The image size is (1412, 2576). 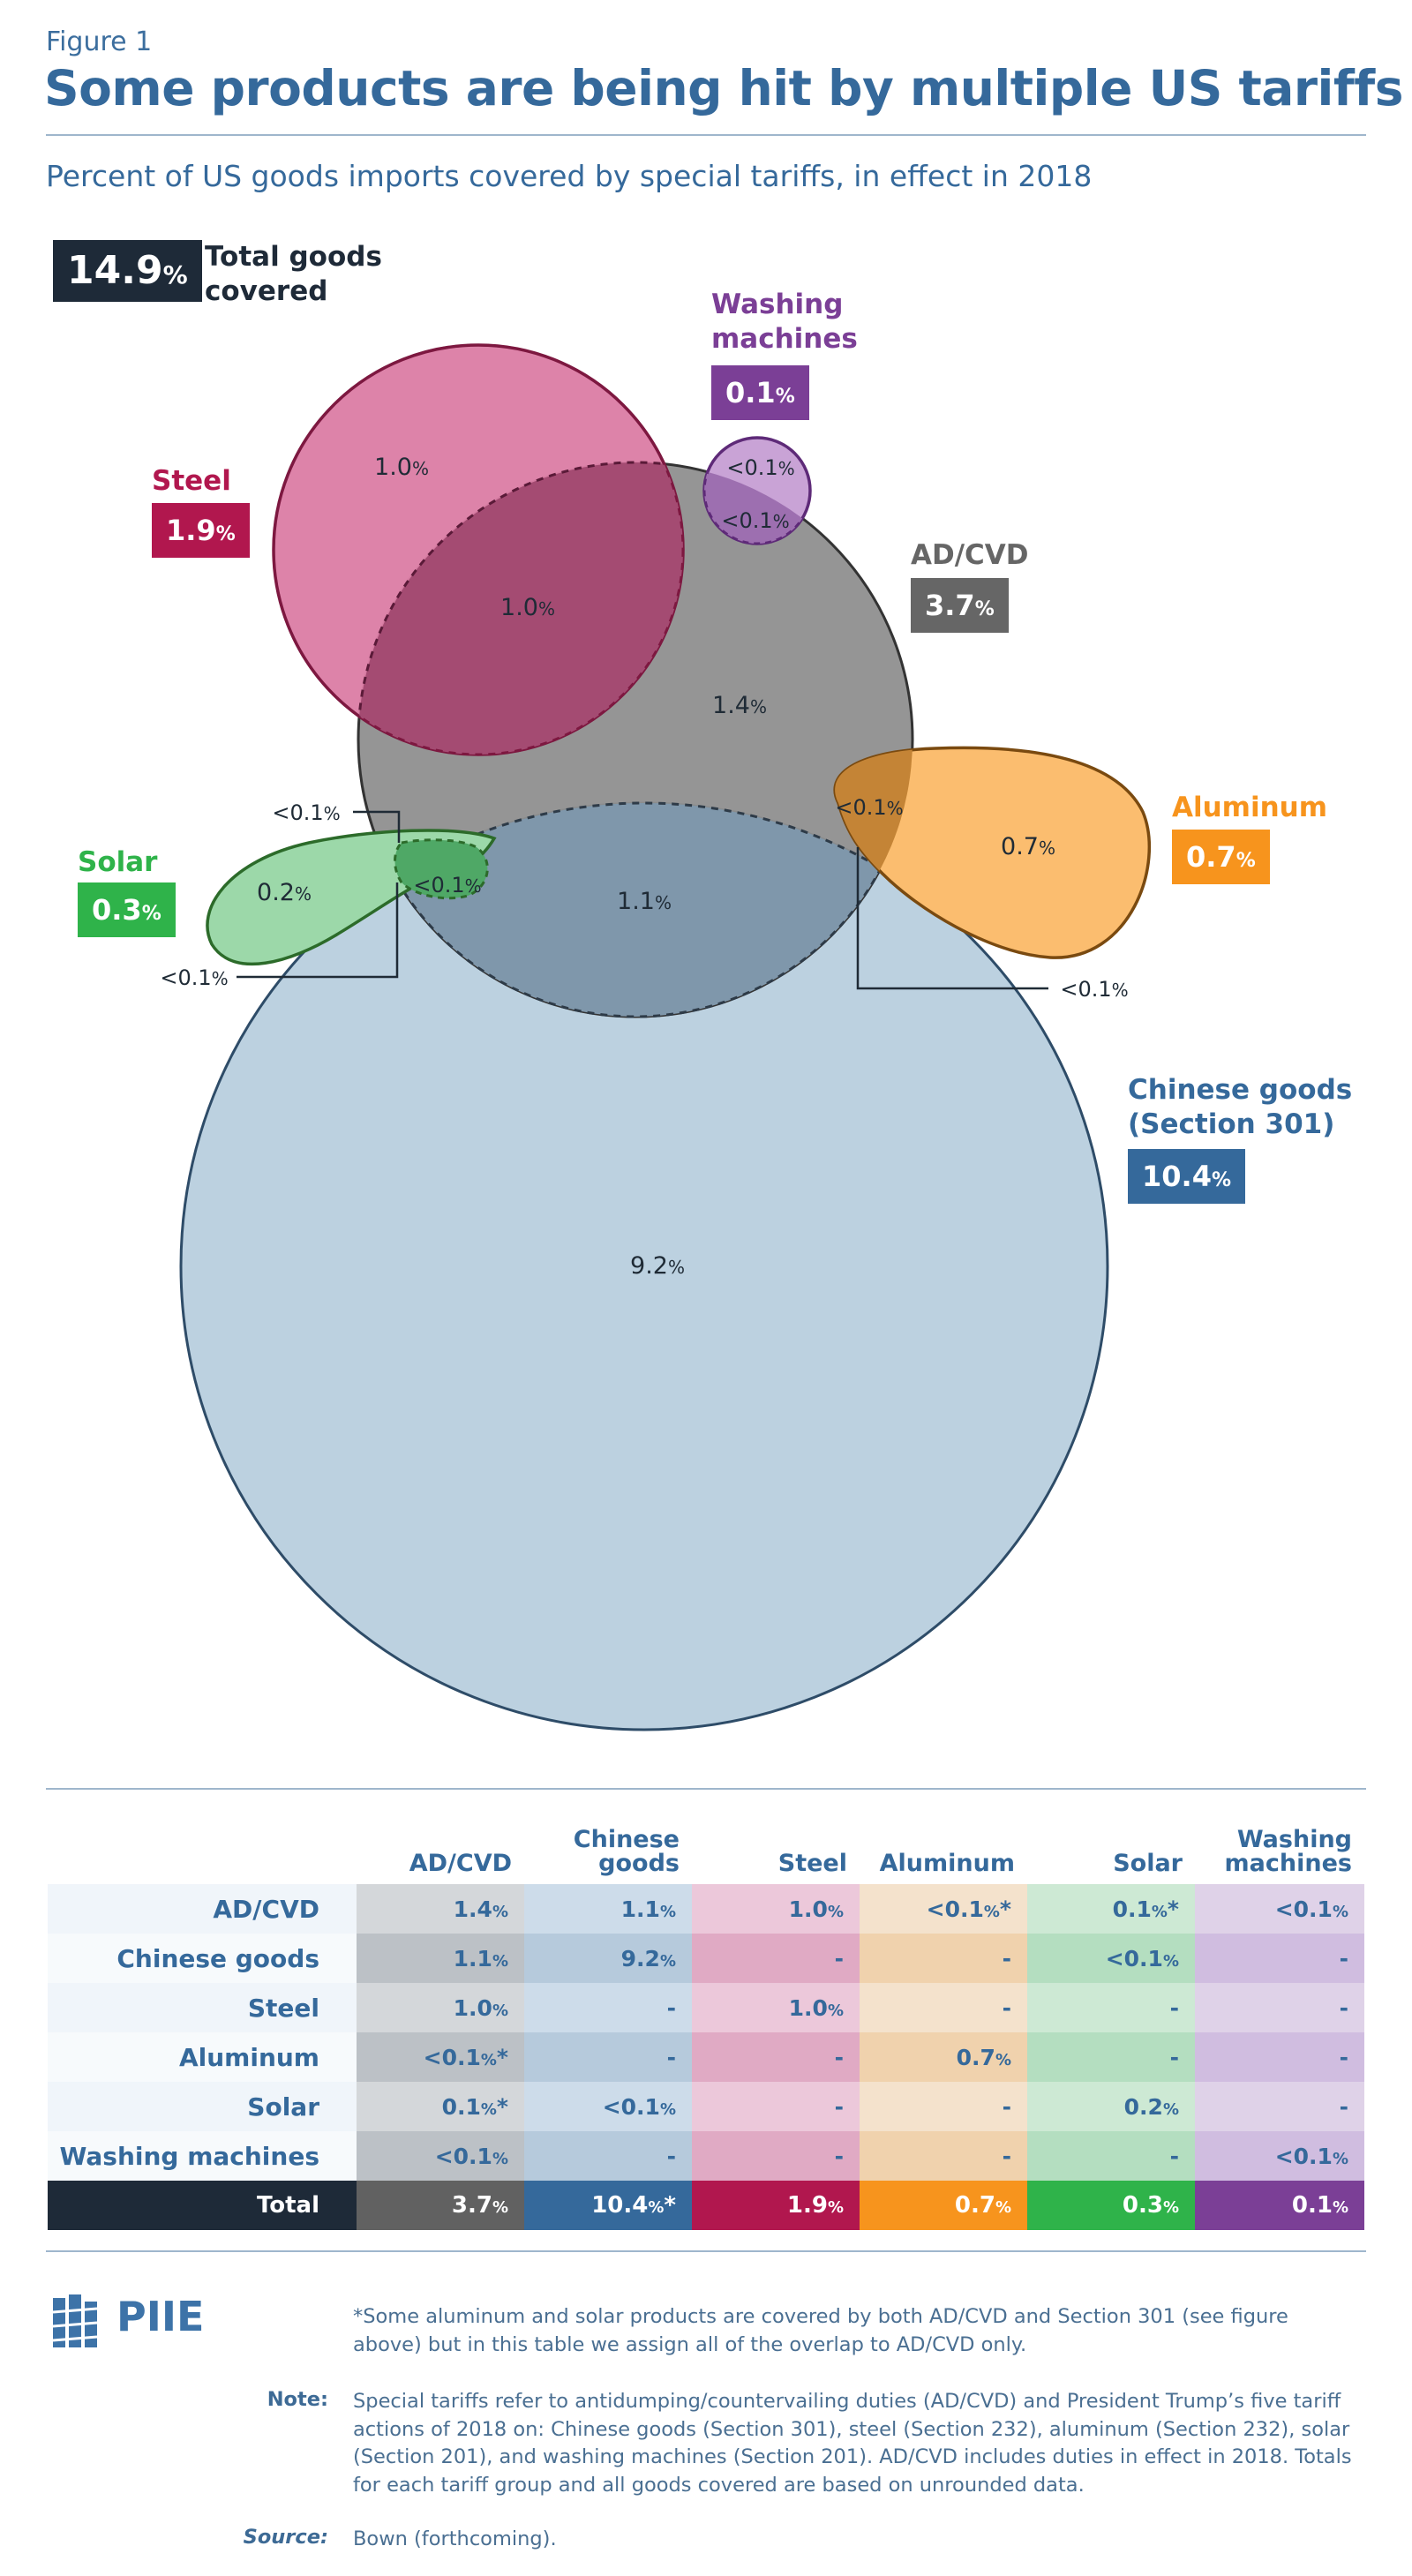 What do you see at coordinates (115, 270) in the screenshot?
I see `total-covered-value: 14.9` at bounding box center [115, 270].